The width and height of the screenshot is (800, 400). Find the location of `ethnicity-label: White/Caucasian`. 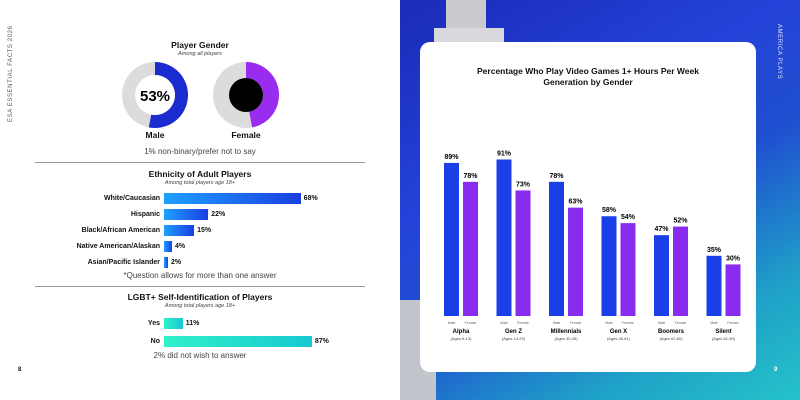

ethnicity-label: White/Caucasian is located at coordinates (131, 198).